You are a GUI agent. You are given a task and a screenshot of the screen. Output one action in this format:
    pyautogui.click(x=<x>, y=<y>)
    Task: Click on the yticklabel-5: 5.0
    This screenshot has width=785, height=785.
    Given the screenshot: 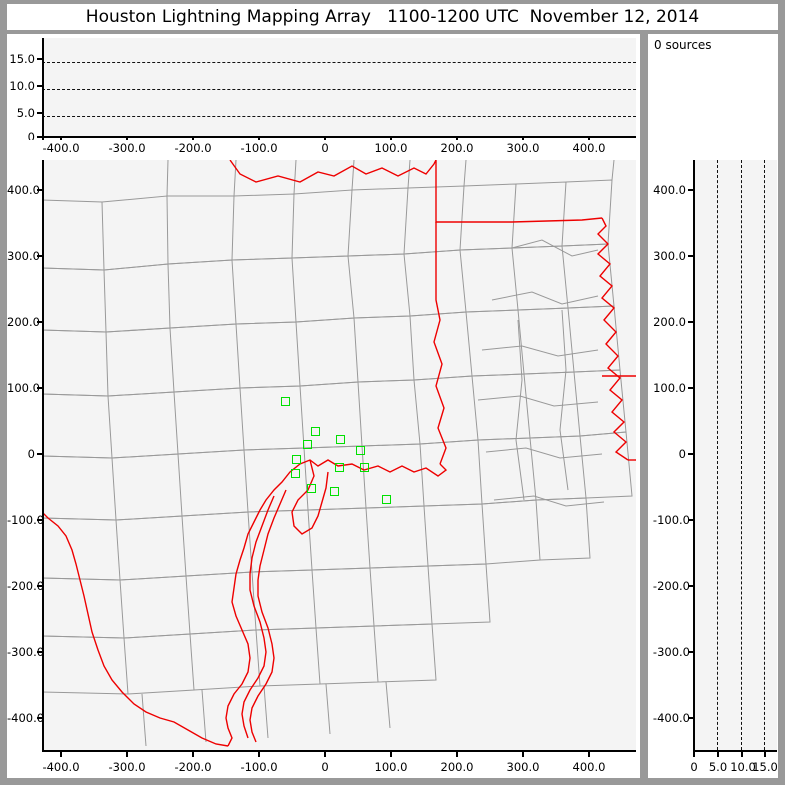 What is the action you would take?
    pyautogui.click(x=25, y=113)
    